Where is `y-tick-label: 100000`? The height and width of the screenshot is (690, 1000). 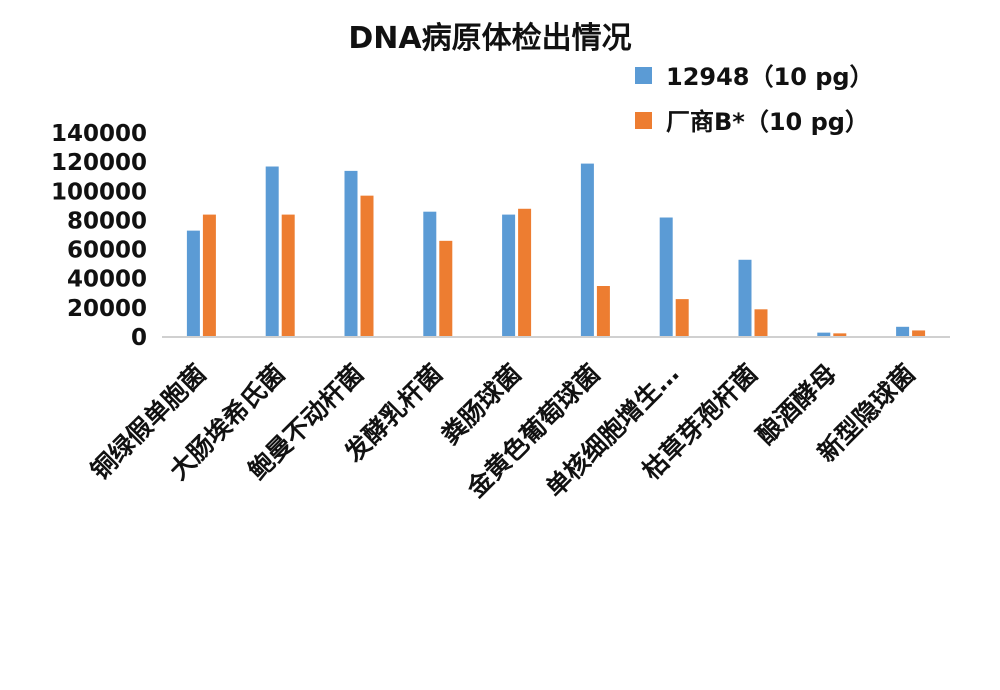 y-tick-label: 100000 is located at coordinates (99, 192).